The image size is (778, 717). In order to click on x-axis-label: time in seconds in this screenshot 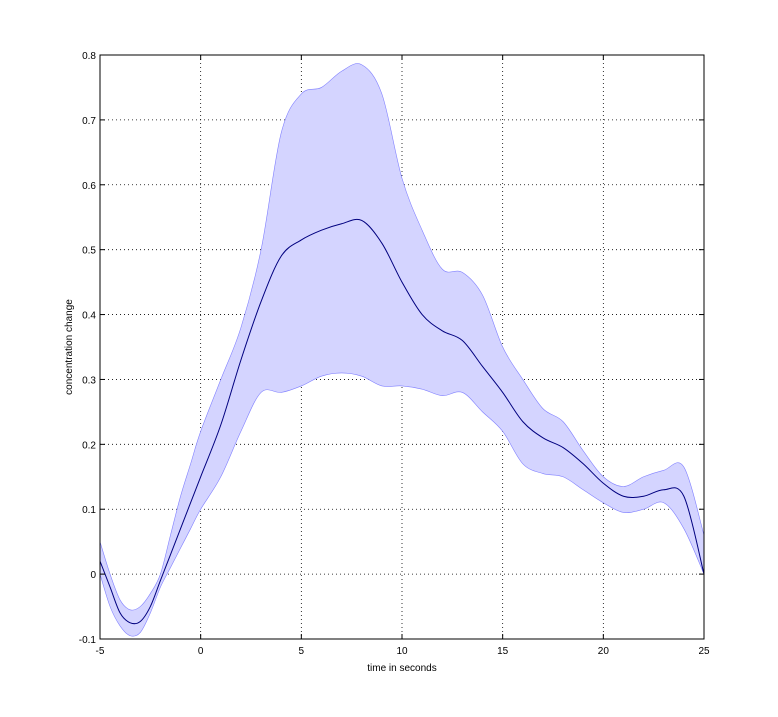, I will do `click(401, 668)`.